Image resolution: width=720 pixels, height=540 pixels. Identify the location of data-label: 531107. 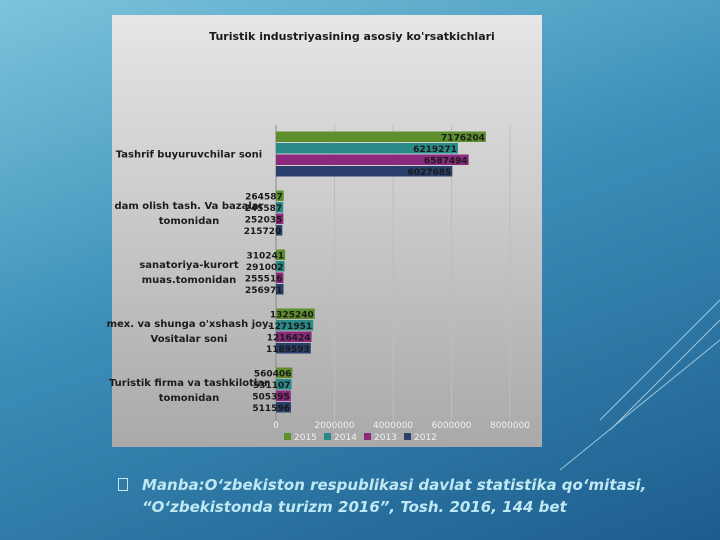
(272, 386).